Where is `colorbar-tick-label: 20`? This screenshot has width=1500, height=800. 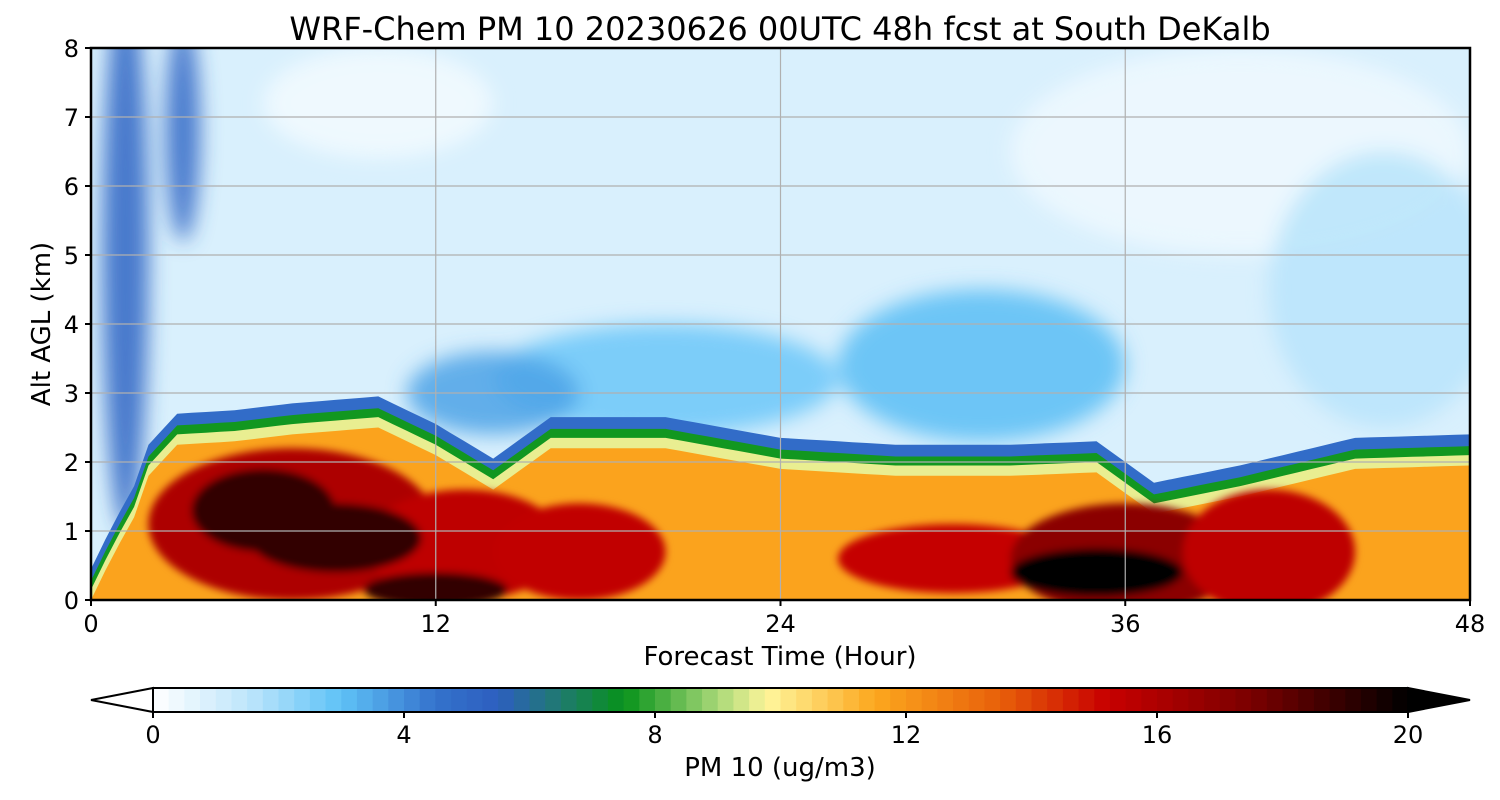
colorbar-tick-label: 20 is located at coordinates (1408, 735).